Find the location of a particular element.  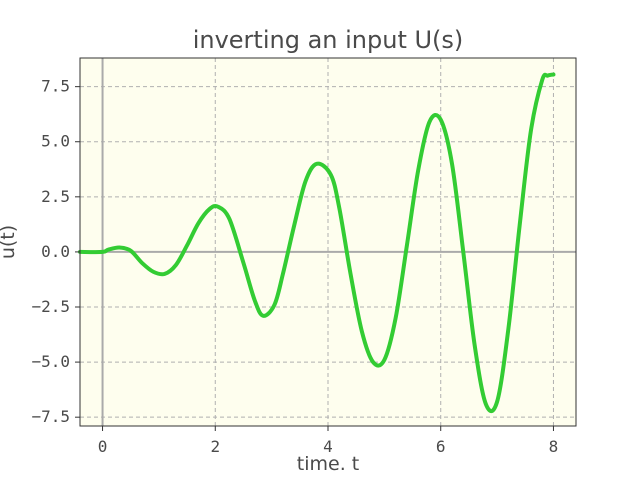

x-tick-label-1: 2 is located at coordinates (215, 446).